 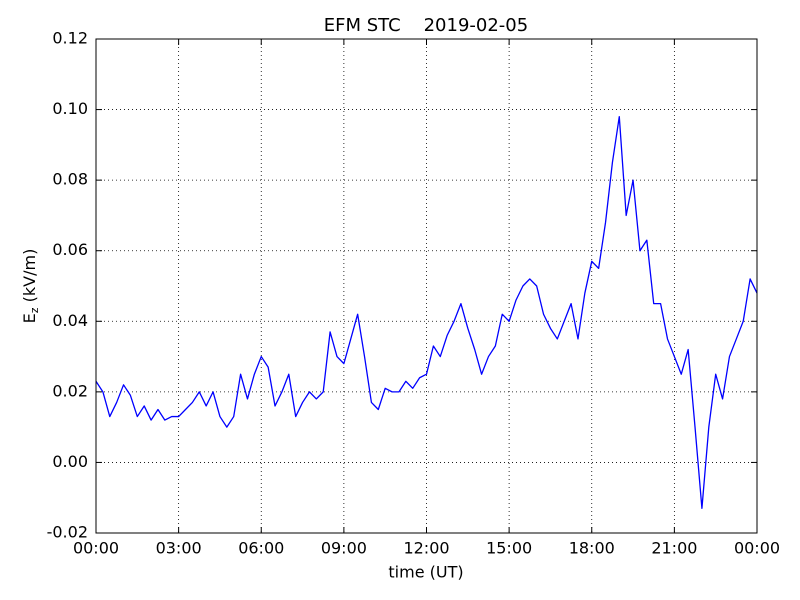 What do you see at coordinates (592, 548) in the screenshot?
I see `x-tick-label: 18:00` at bounding box center [592, 548].